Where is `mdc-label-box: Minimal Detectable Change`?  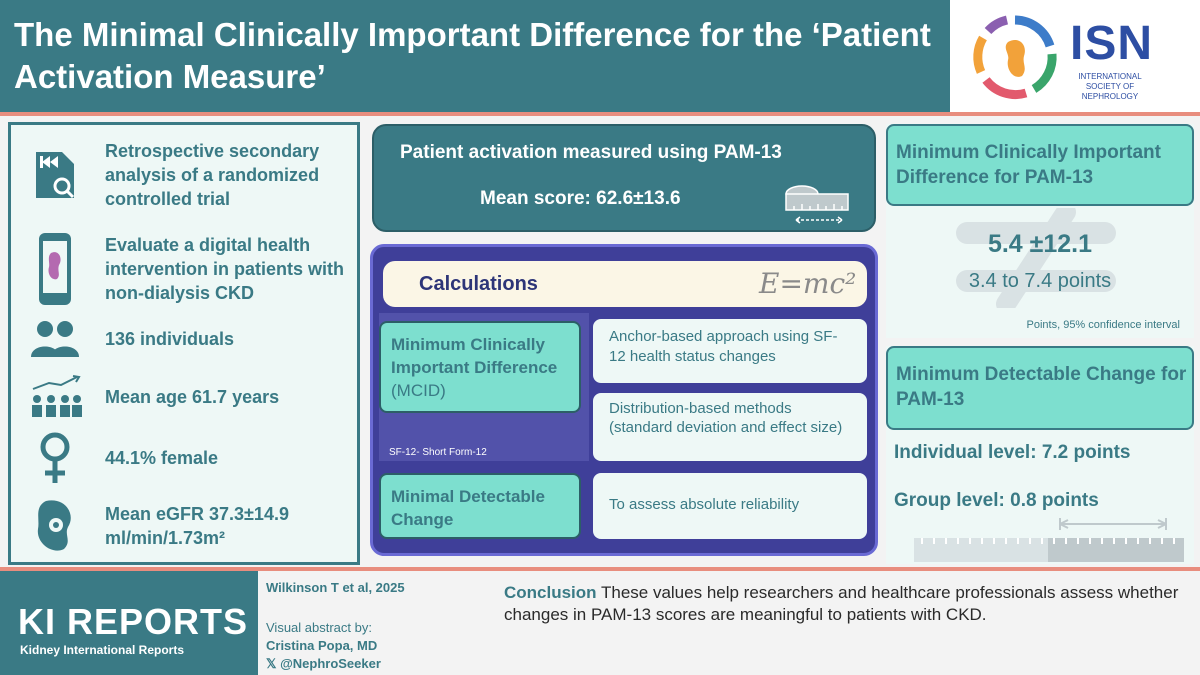
mdc-label-box: Minimal Detectable Change is located at coordinates (480, 506).